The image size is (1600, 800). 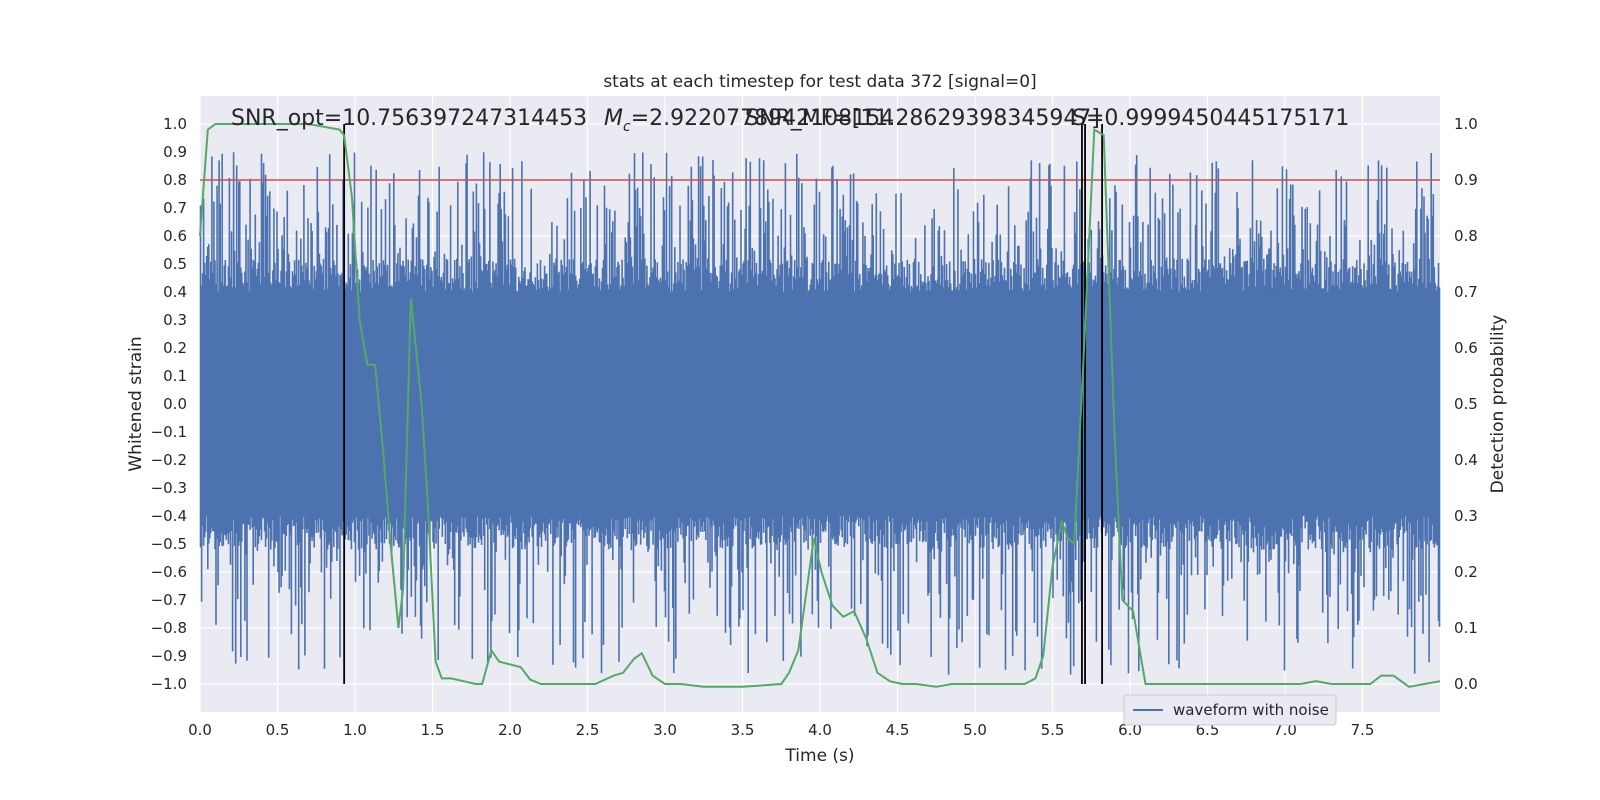 I want to click on x-tick-label: 5.0, so click(x=975, y=730).